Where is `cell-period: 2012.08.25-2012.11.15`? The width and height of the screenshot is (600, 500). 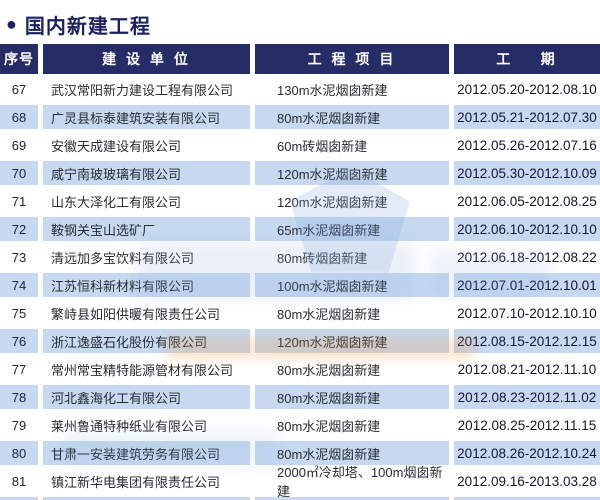 cell-period: 2012.08.25-2012.11.15 is located at coordinates (527, 425).